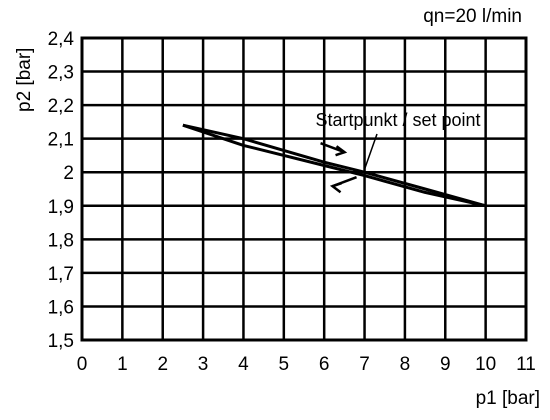 The width and height of the screenshot is (550, 420). I want to click on curve-layer, so click(334, 165).